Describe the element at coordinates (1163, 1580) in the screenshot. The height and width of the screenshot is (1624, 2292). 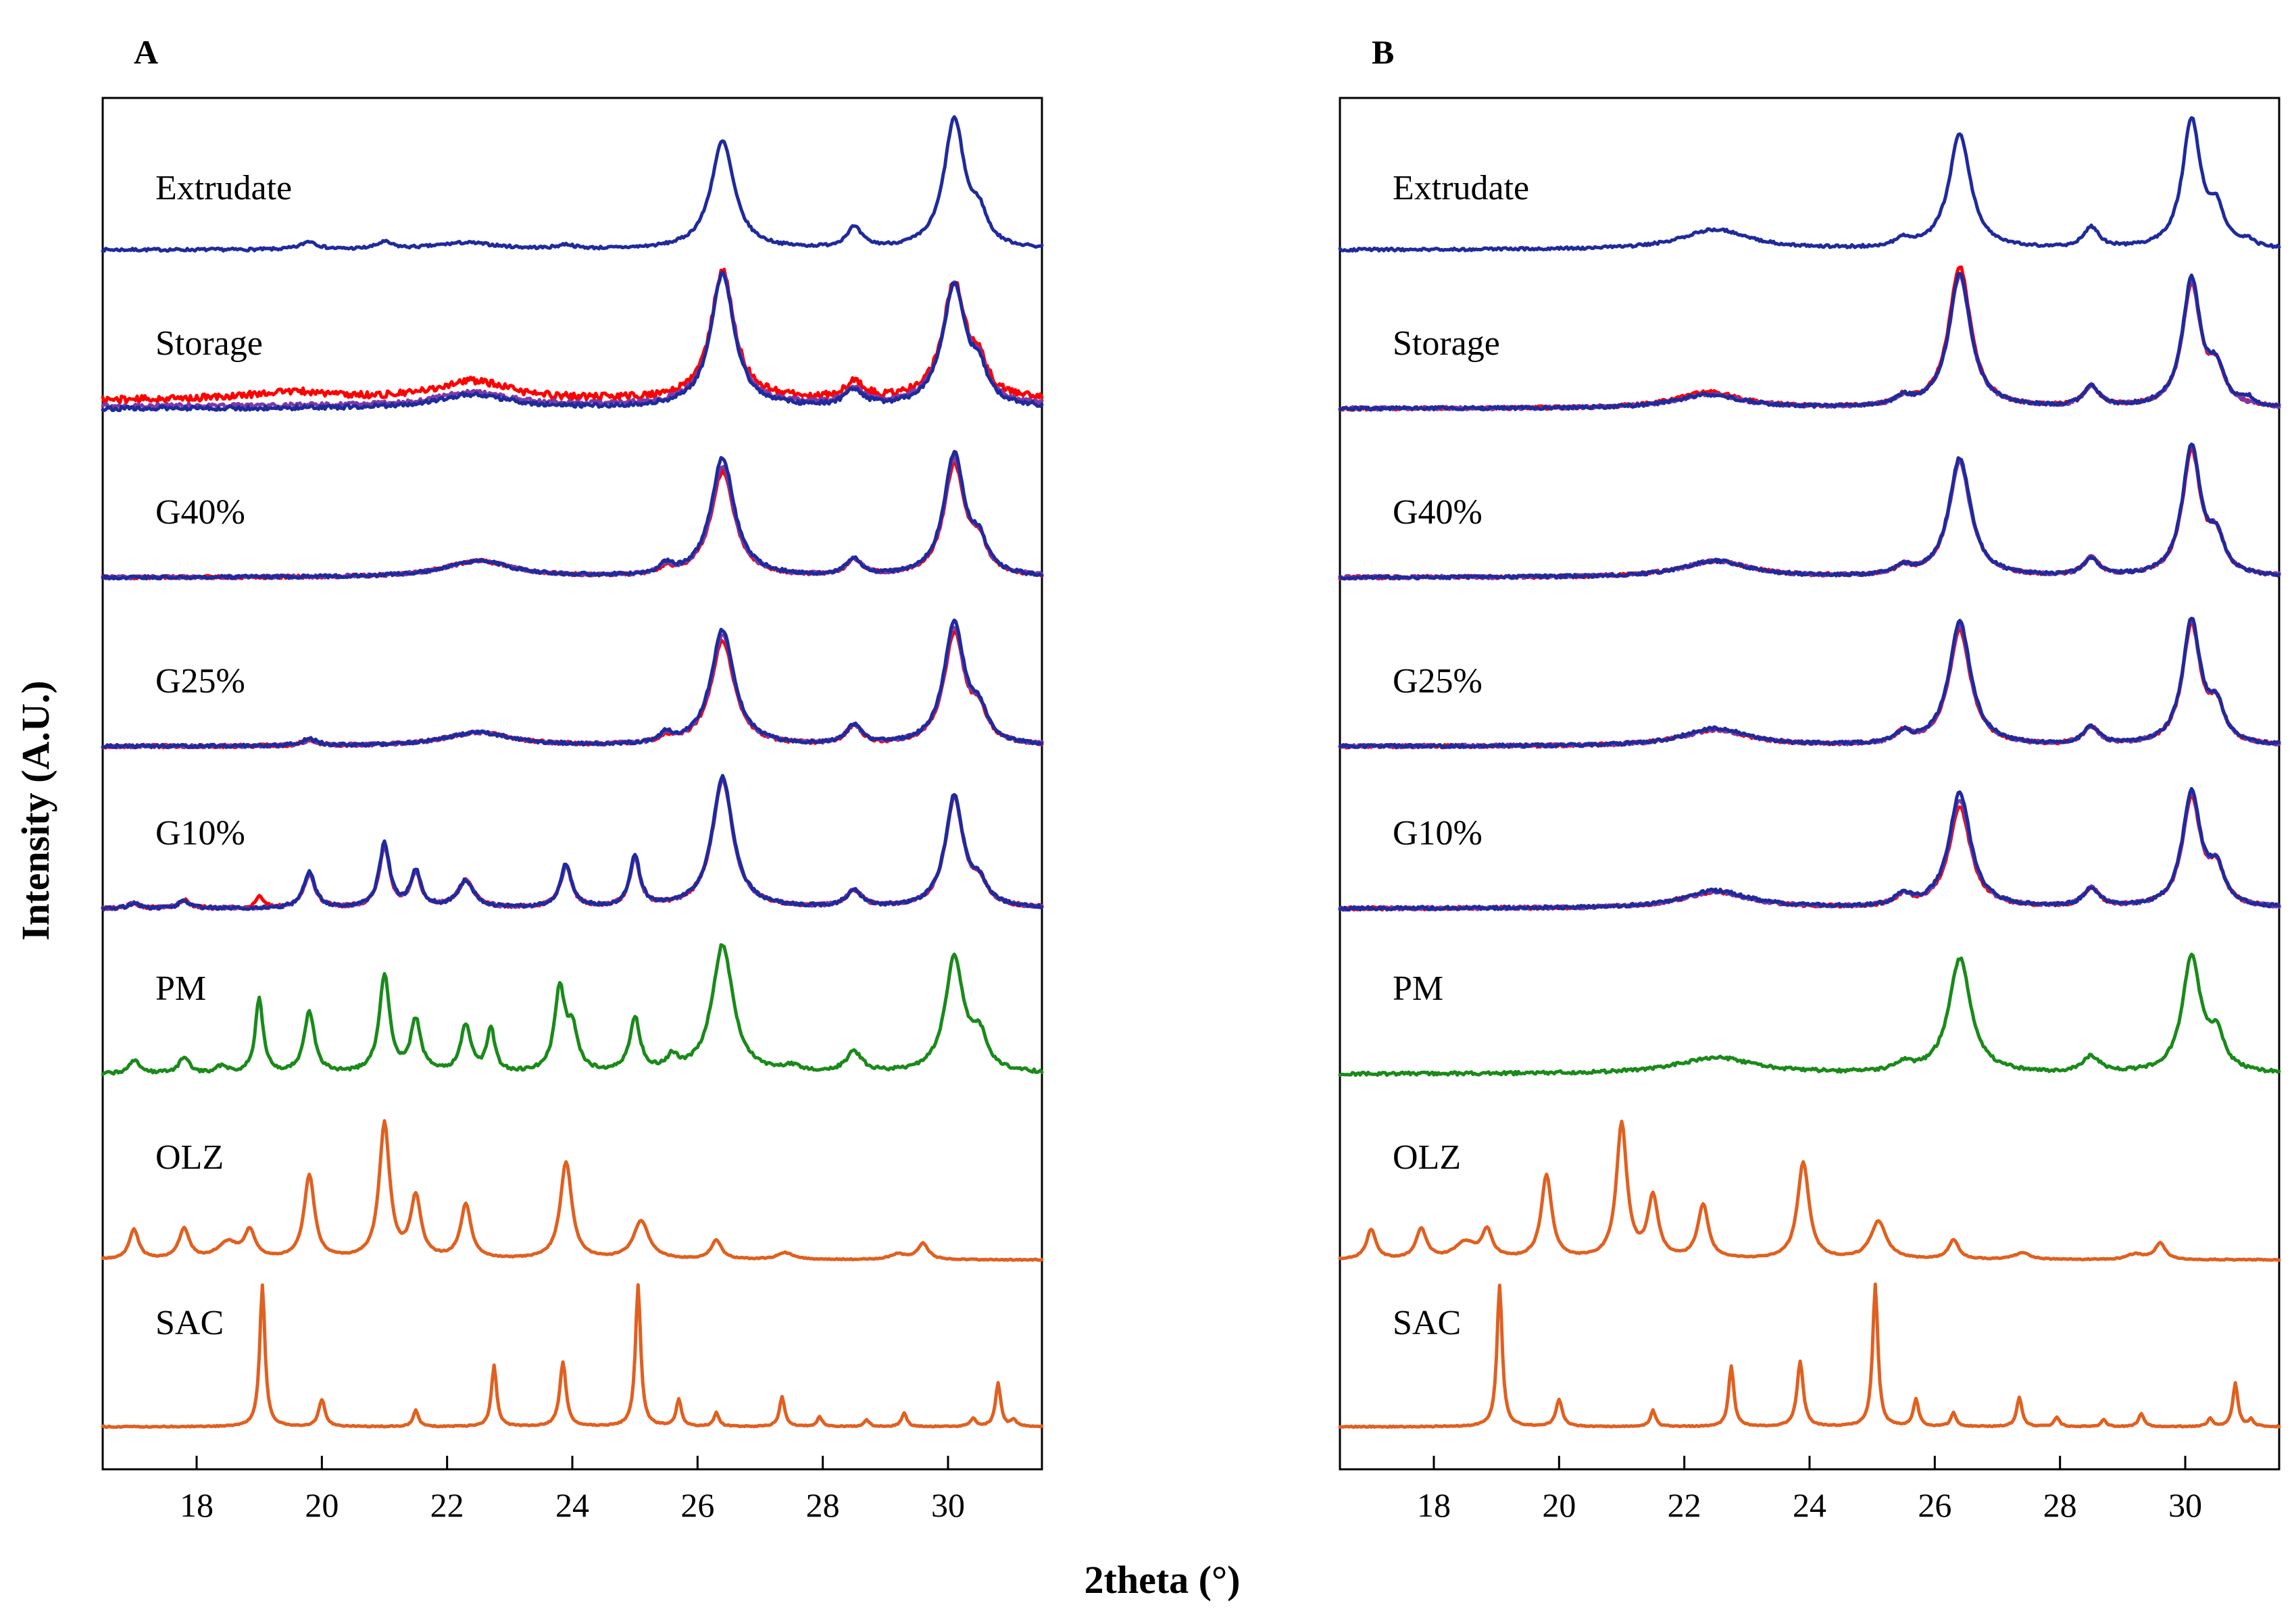
I see `x-axis-title: 2theta (°)` at that location.